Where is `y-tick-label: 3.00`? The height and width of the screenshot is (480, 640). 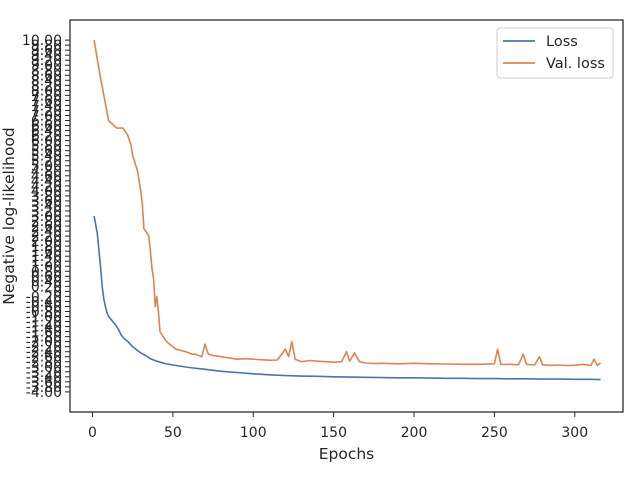 y-tick-label: 3.00 is located at coordinates (46, 217).